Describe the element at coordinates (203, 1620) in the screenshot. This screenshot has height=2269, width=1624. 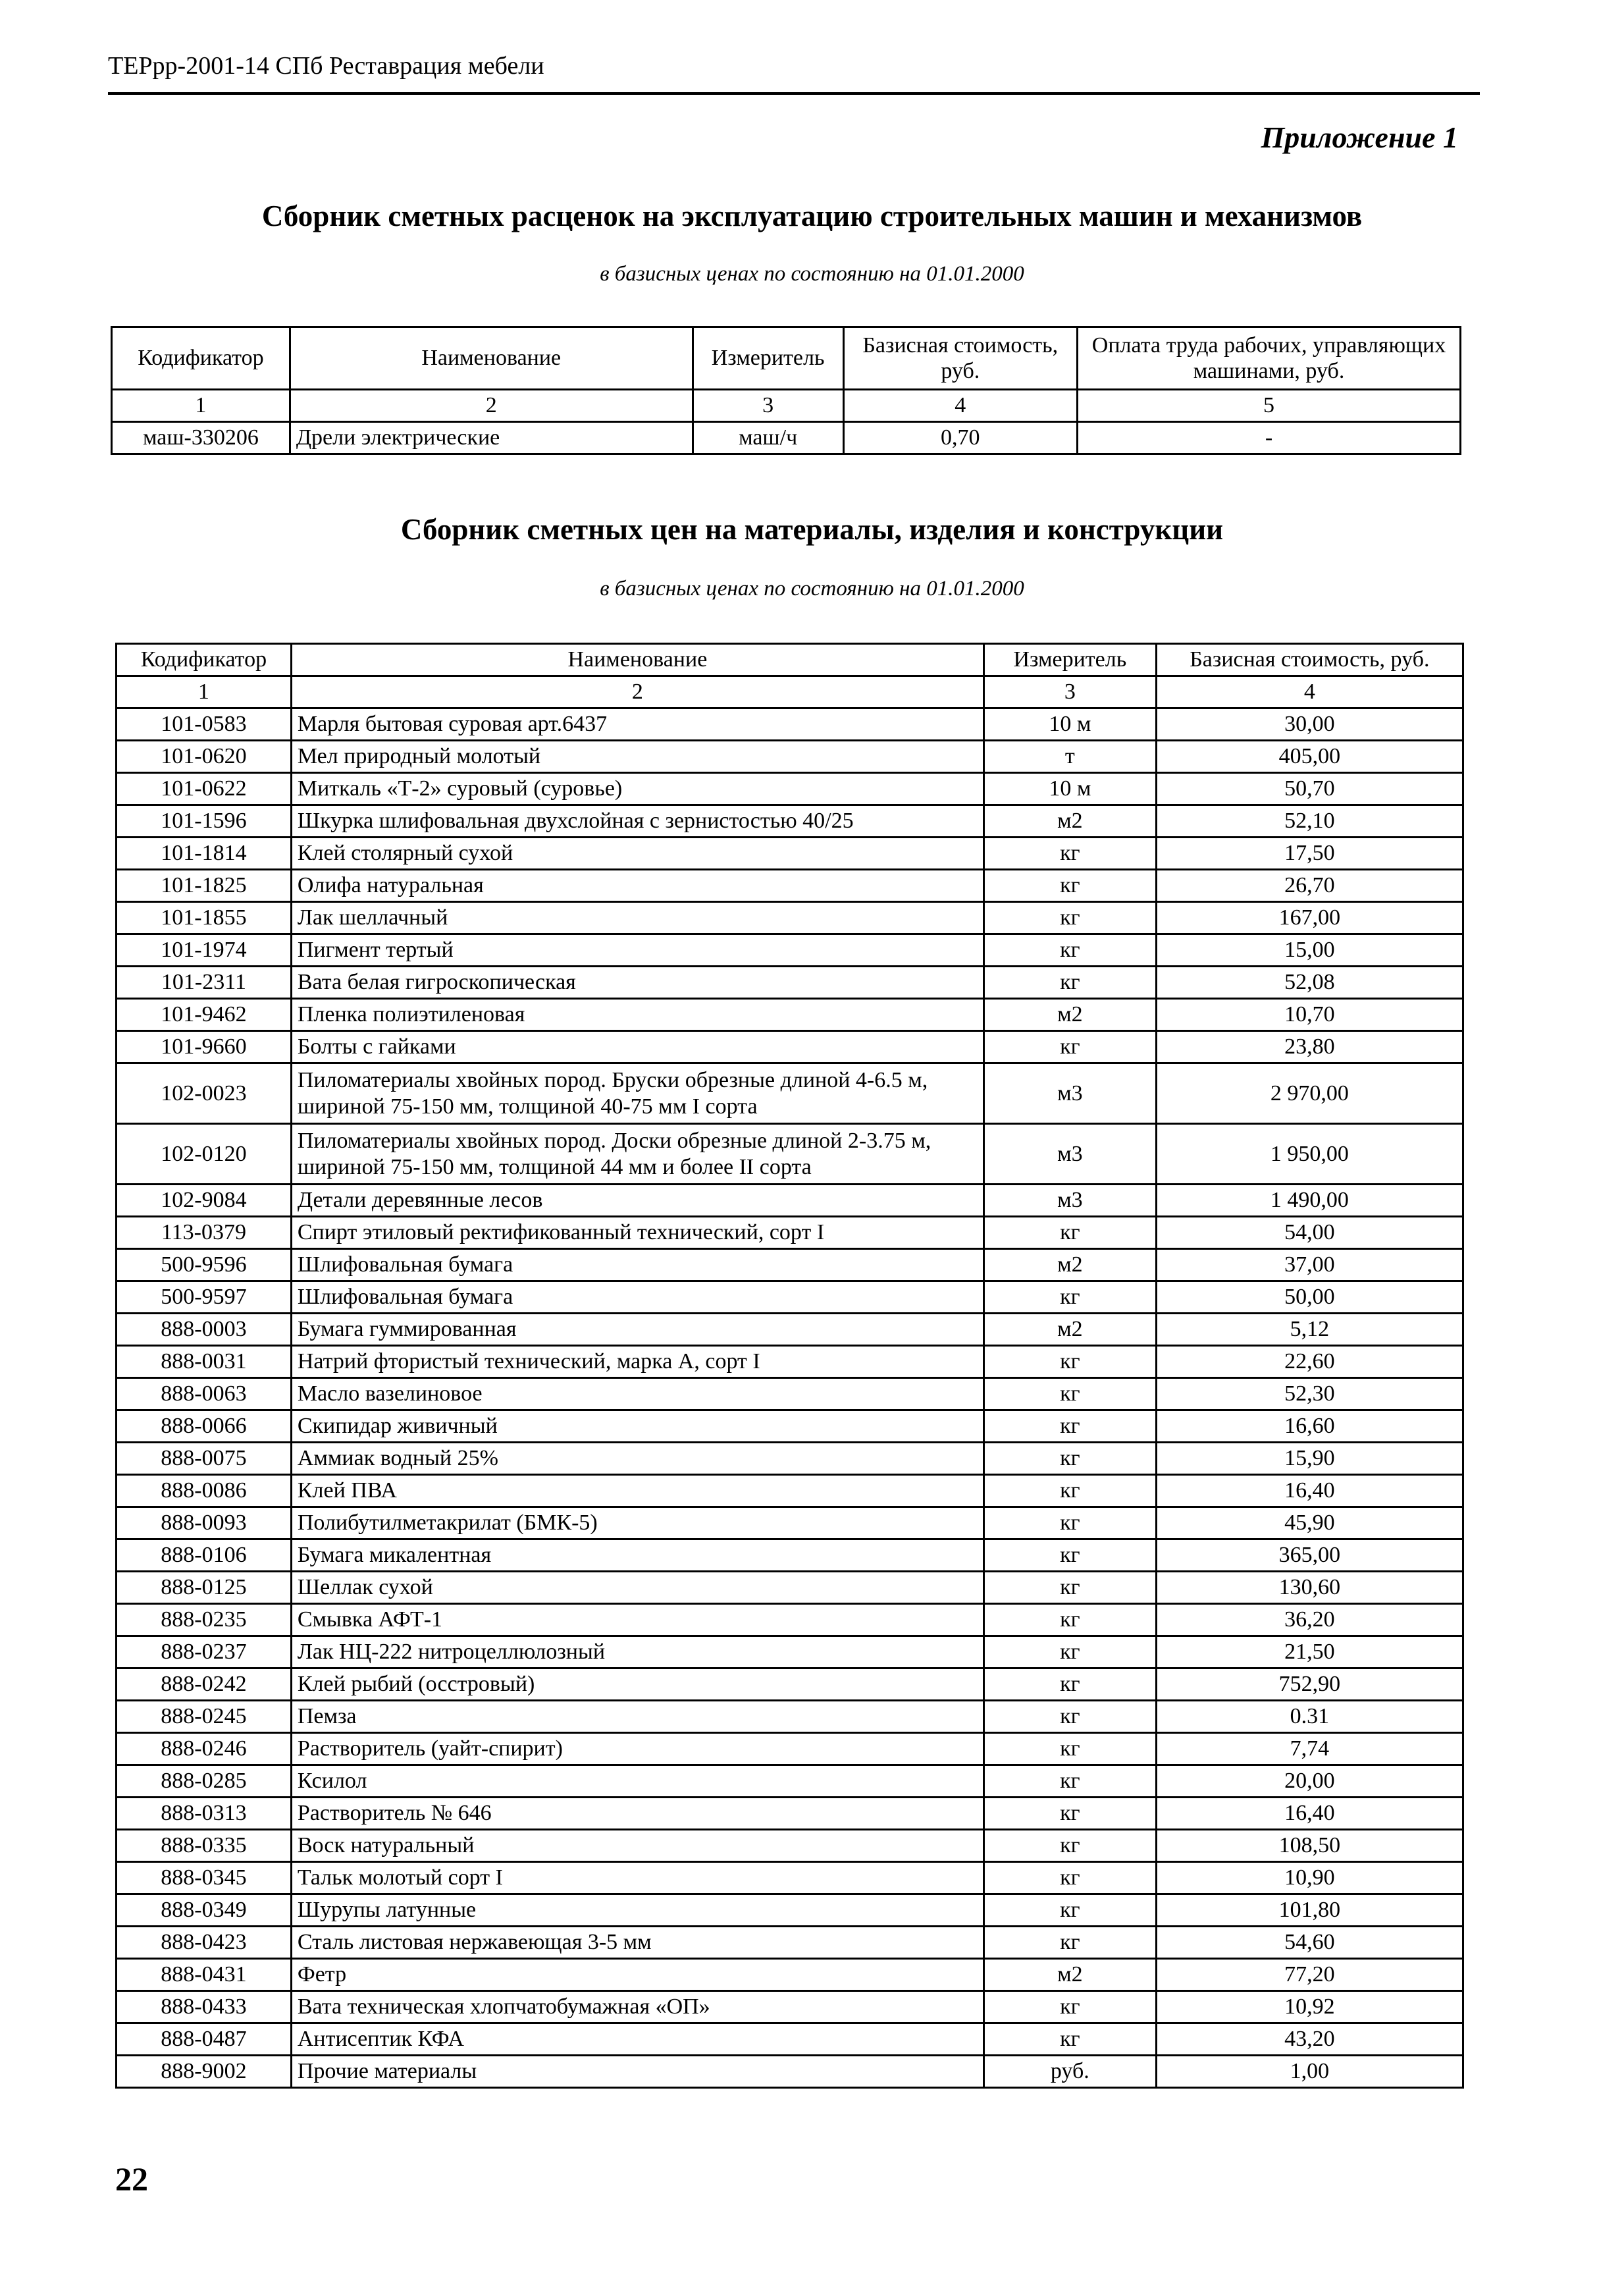
I see `table-cell: 888-0235` at that location.